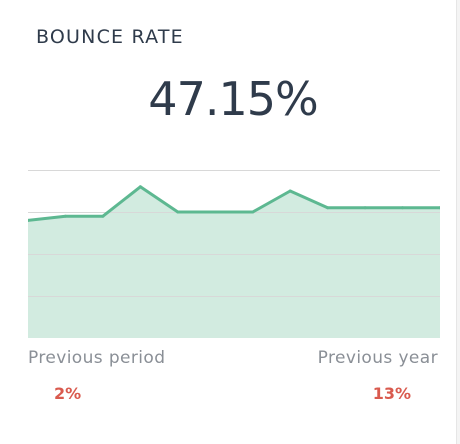  Describe the element at coordinates (391, 393) in the screenshot. I see `previous-year-change: 13%` at that location.